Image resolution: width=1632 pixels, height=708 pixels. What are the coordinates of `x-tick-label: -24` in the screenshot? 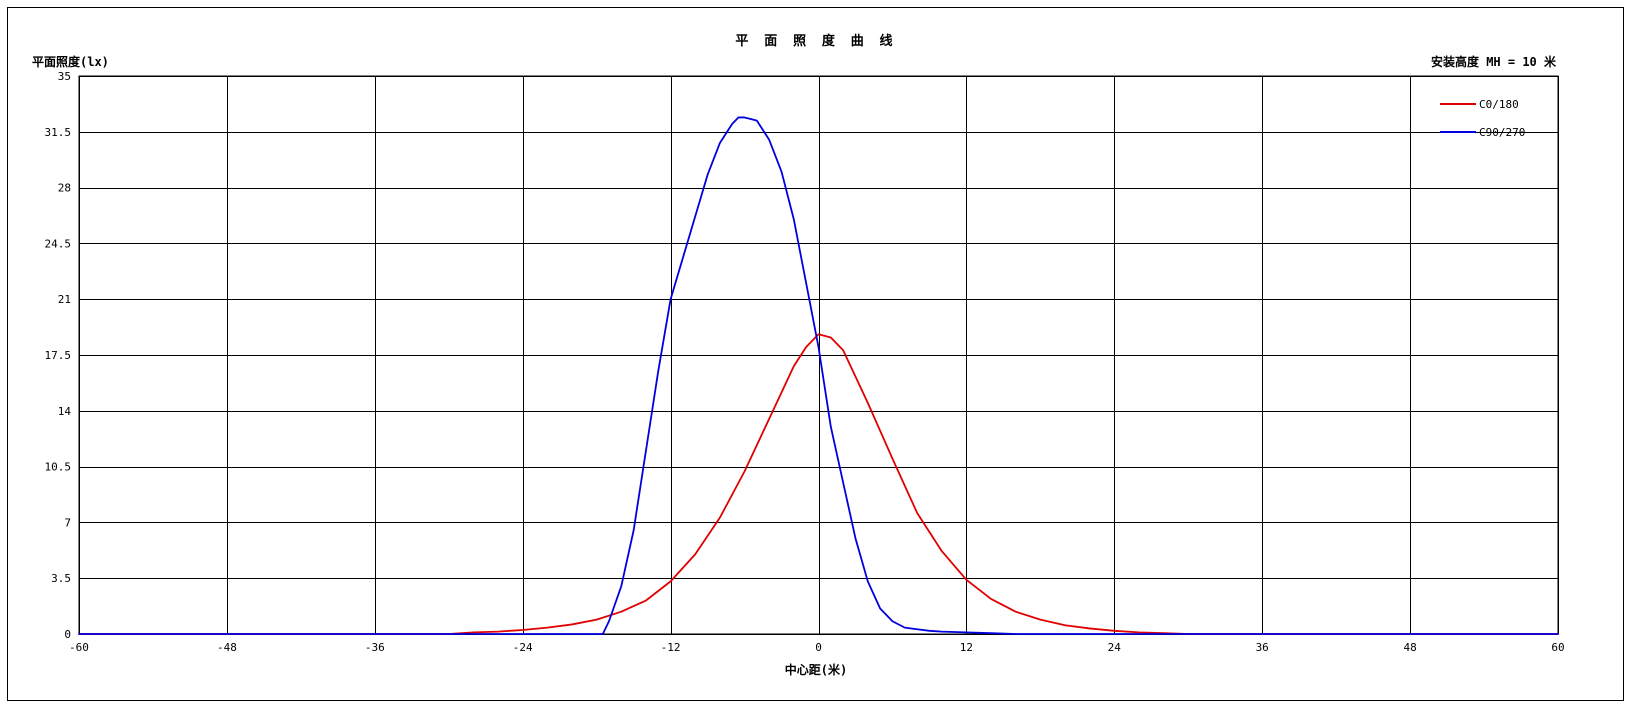 It's located at (523, 647).